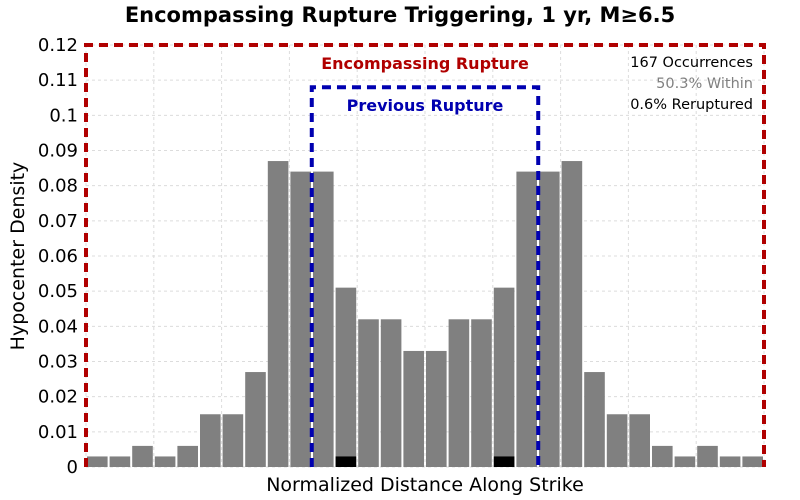 Image resolution: width=800 pixels, height=500 pixels. What do you see at coordinates (58, 186) in the screenshot?
I see `y-tick-label: 0.08` at bounding box center [58, 186].